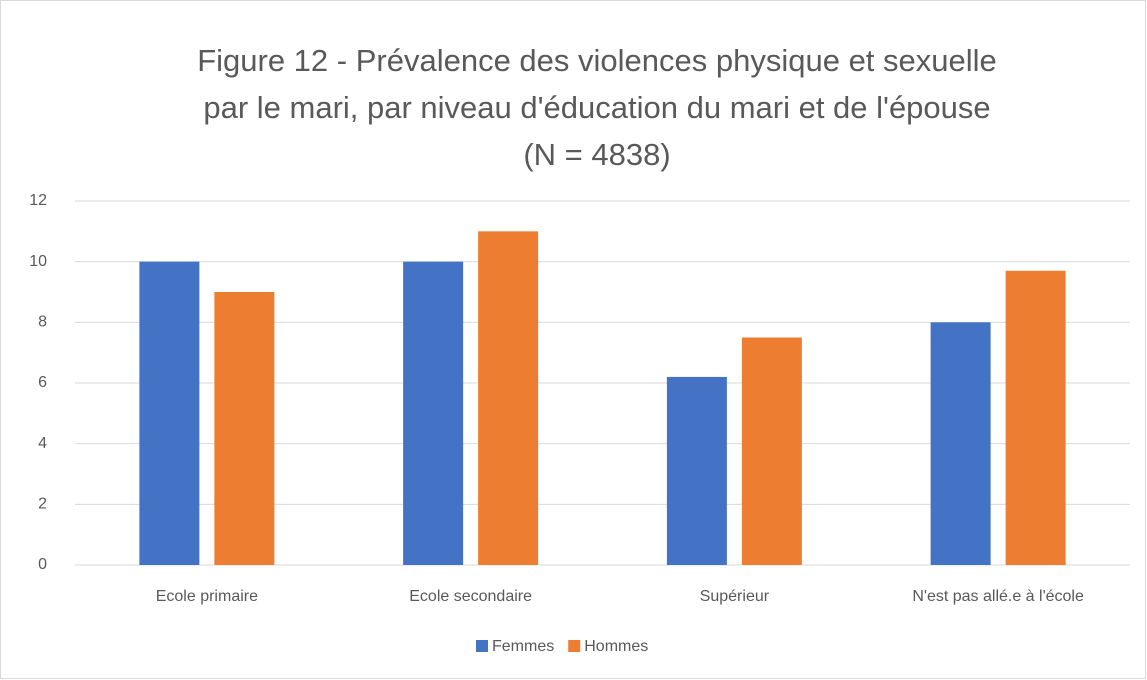 The width and height of the screenshot is (1147, 680). Describe the element at coordinates (523, 646) in the screenshot. I see `legend-label: Femmes` at that location.